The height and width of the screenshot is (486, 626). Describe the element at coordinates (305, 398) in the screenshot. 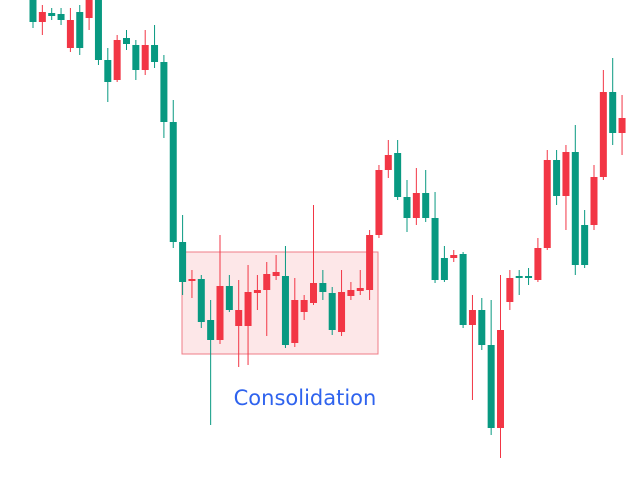

I see `annotation: Consolidation` at that location.